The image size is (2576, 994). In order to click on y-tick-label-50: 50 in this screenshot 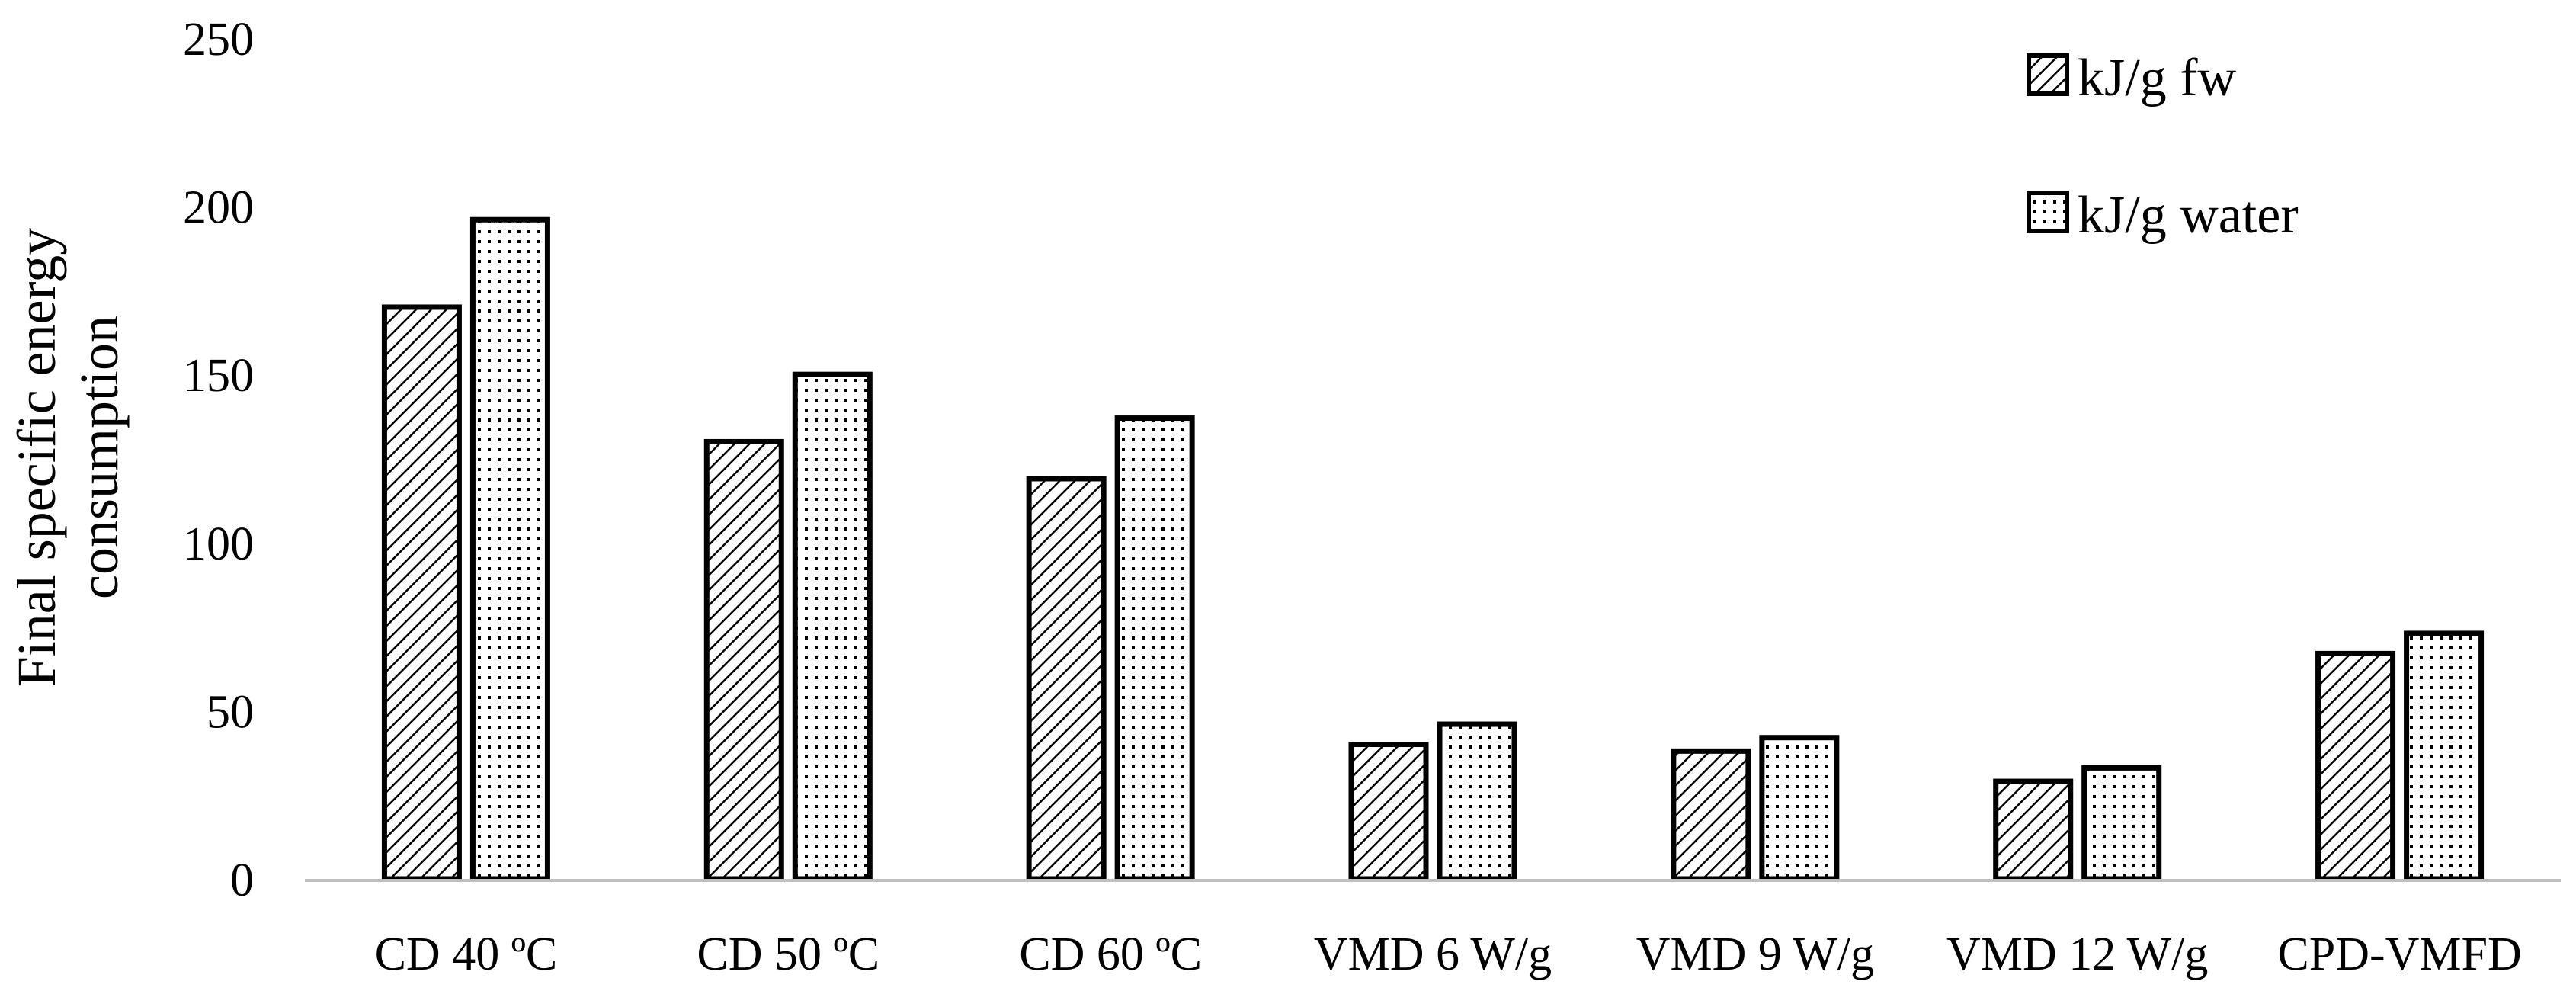, I will do `click(230, 712)`.